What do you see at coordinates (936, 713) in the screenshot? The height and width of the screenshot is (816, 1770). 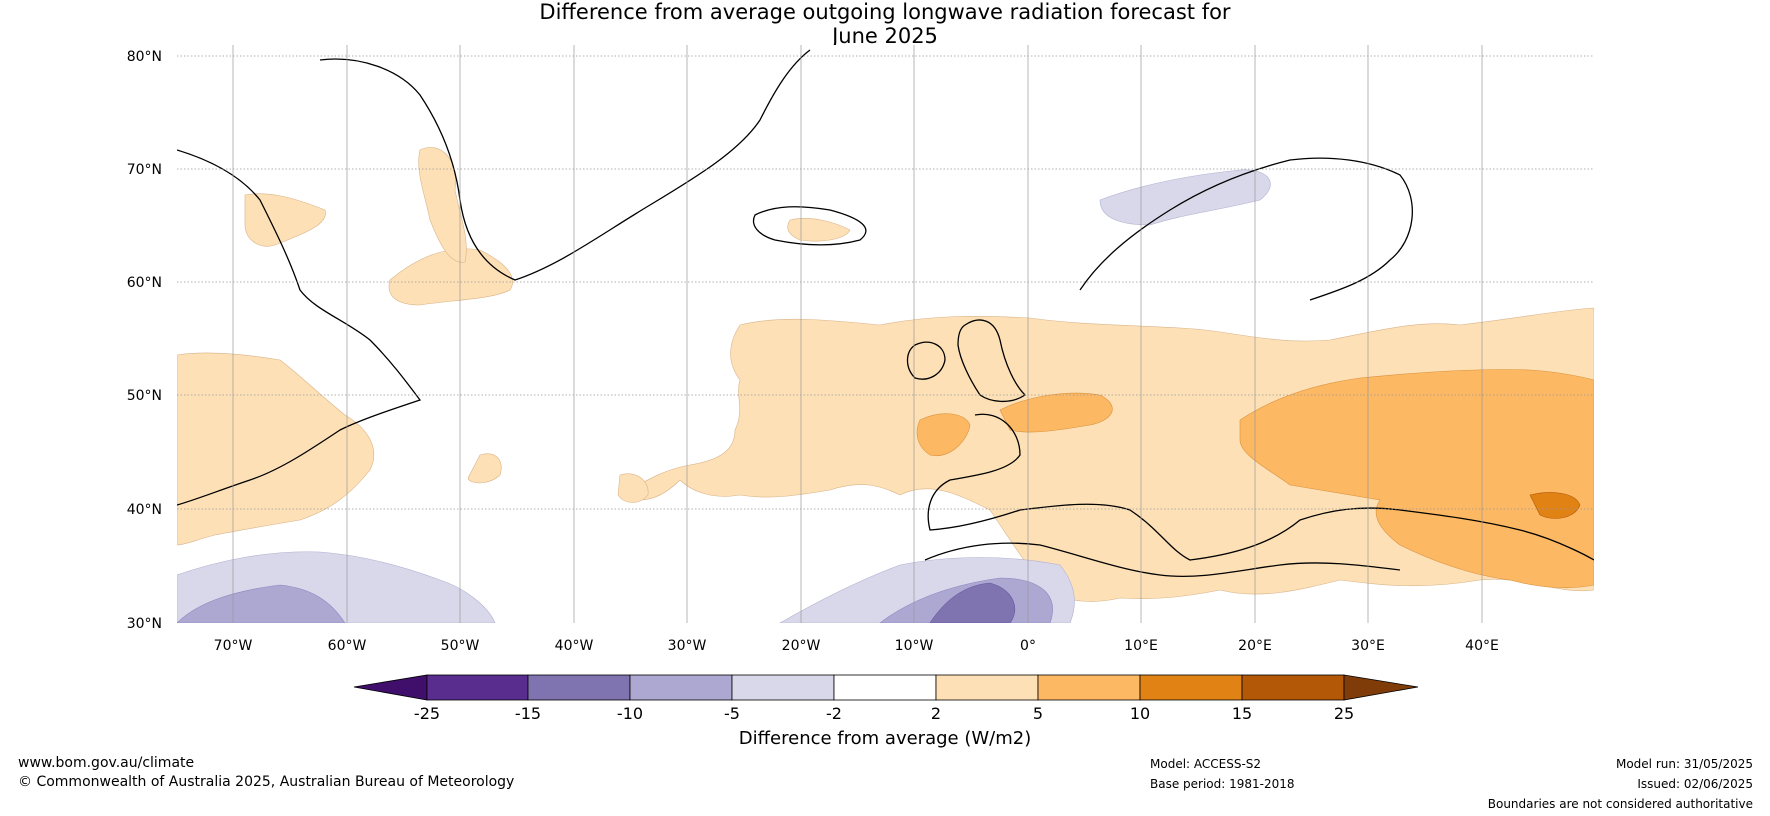 I see `colorbar-tick-label: 2` at bounding box center [936, 713].